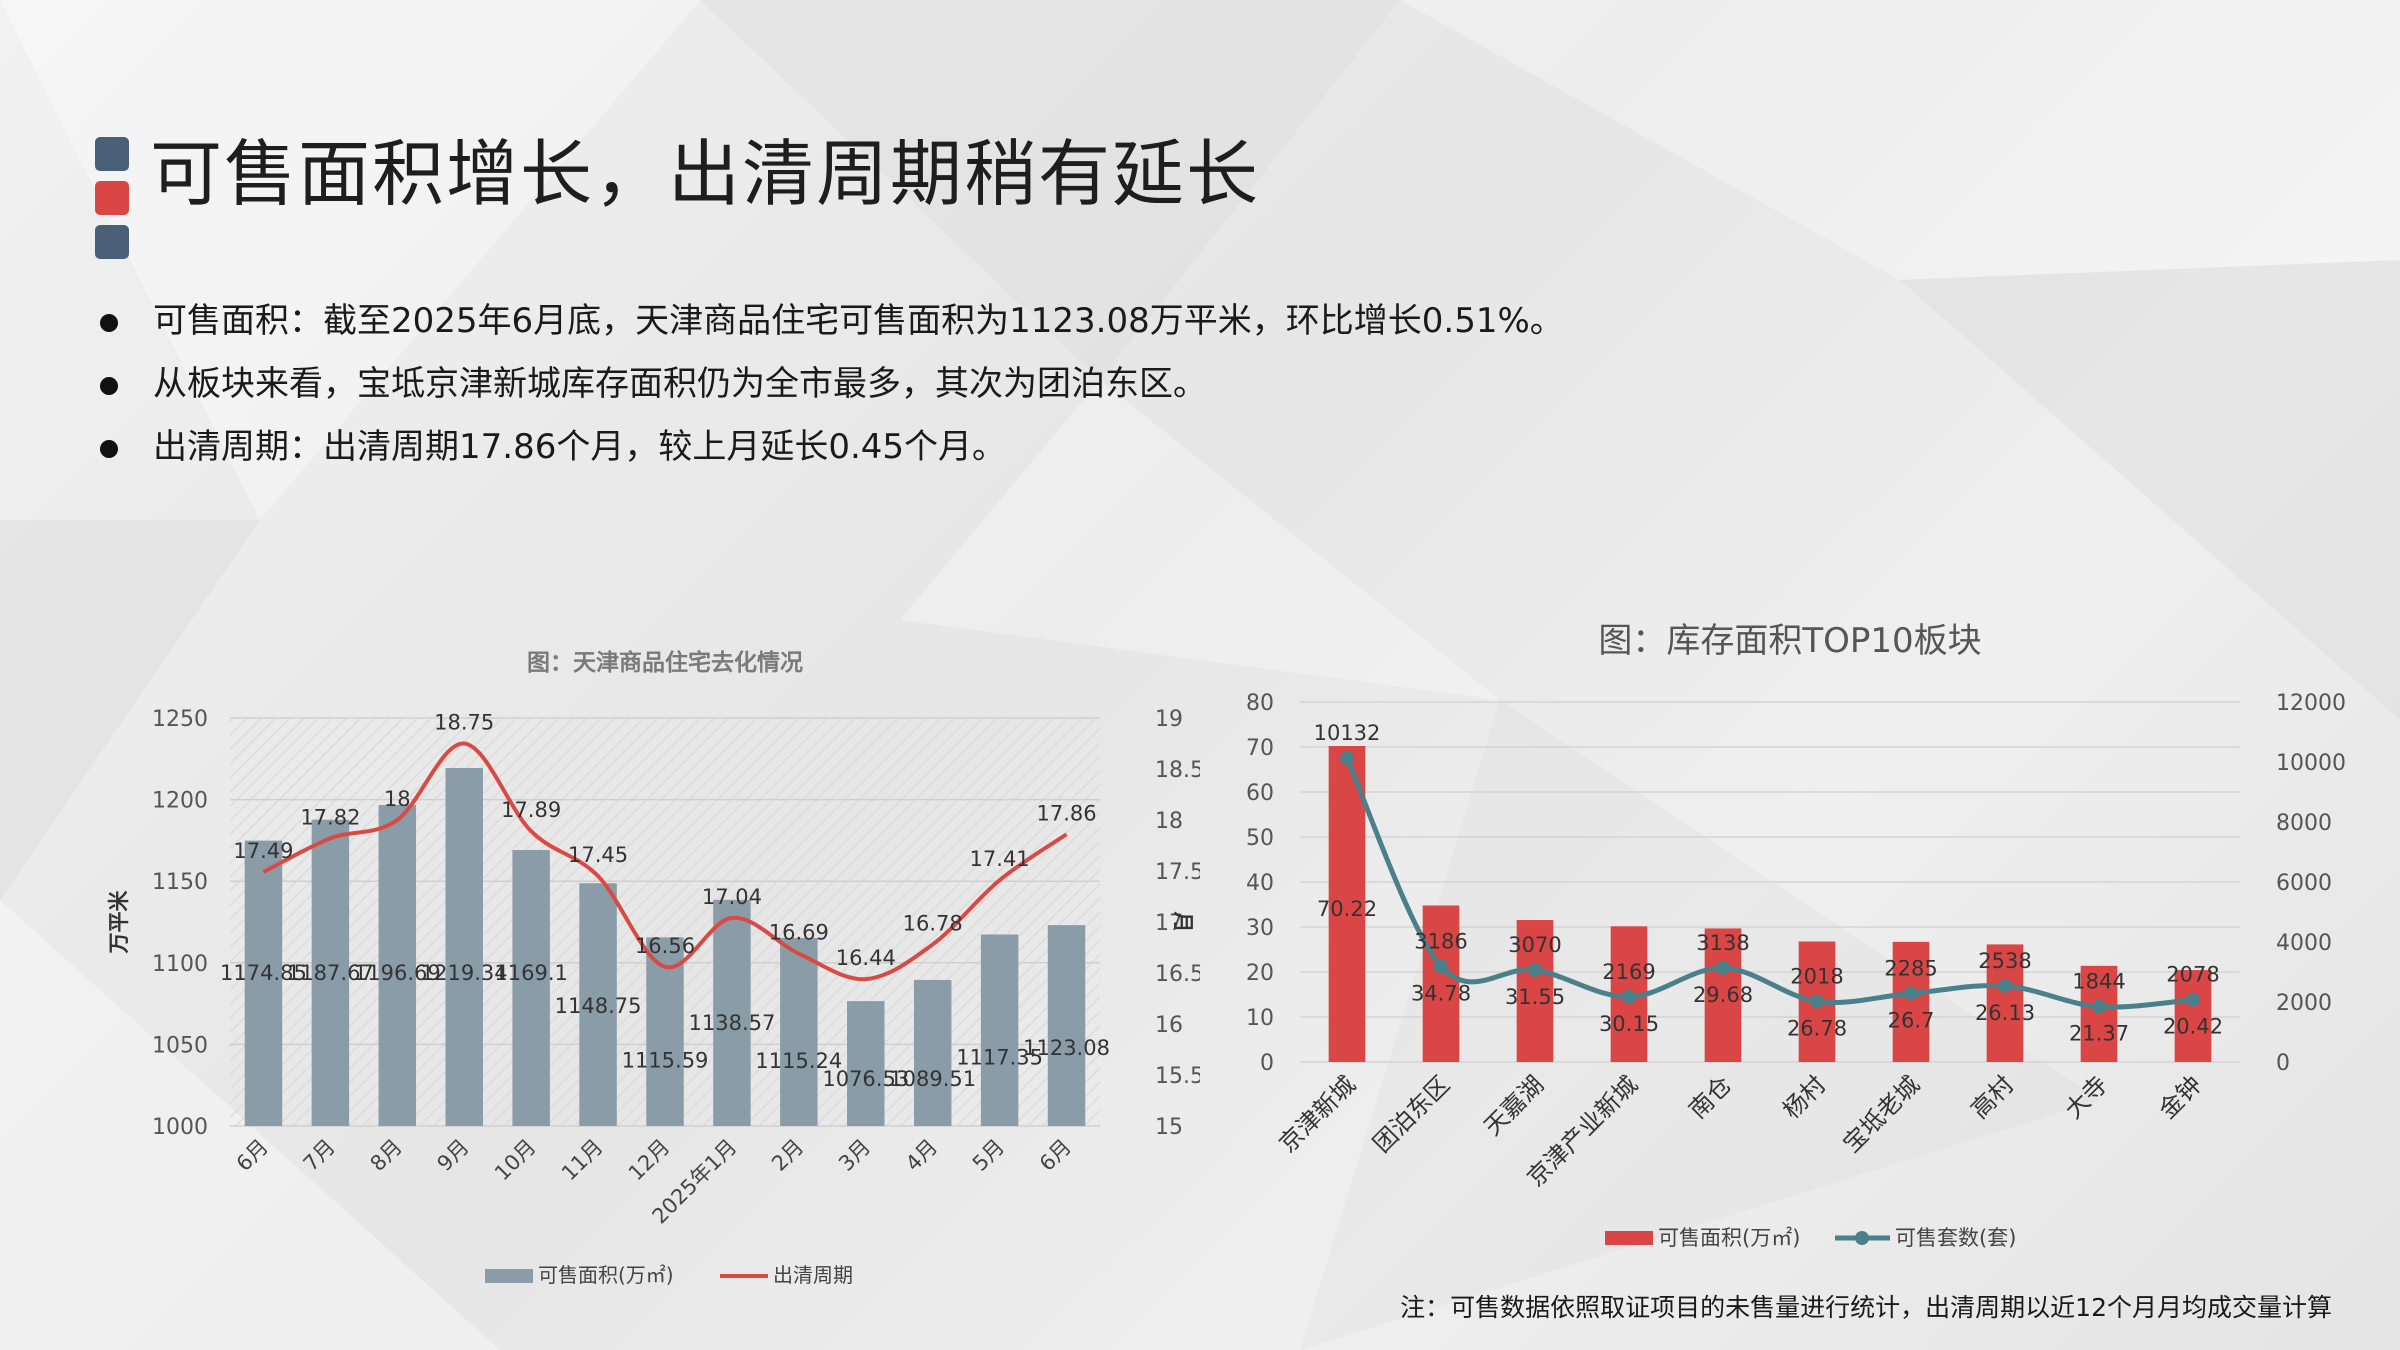  I want to click on x-tick-label: 4月, so click(921, 1155).